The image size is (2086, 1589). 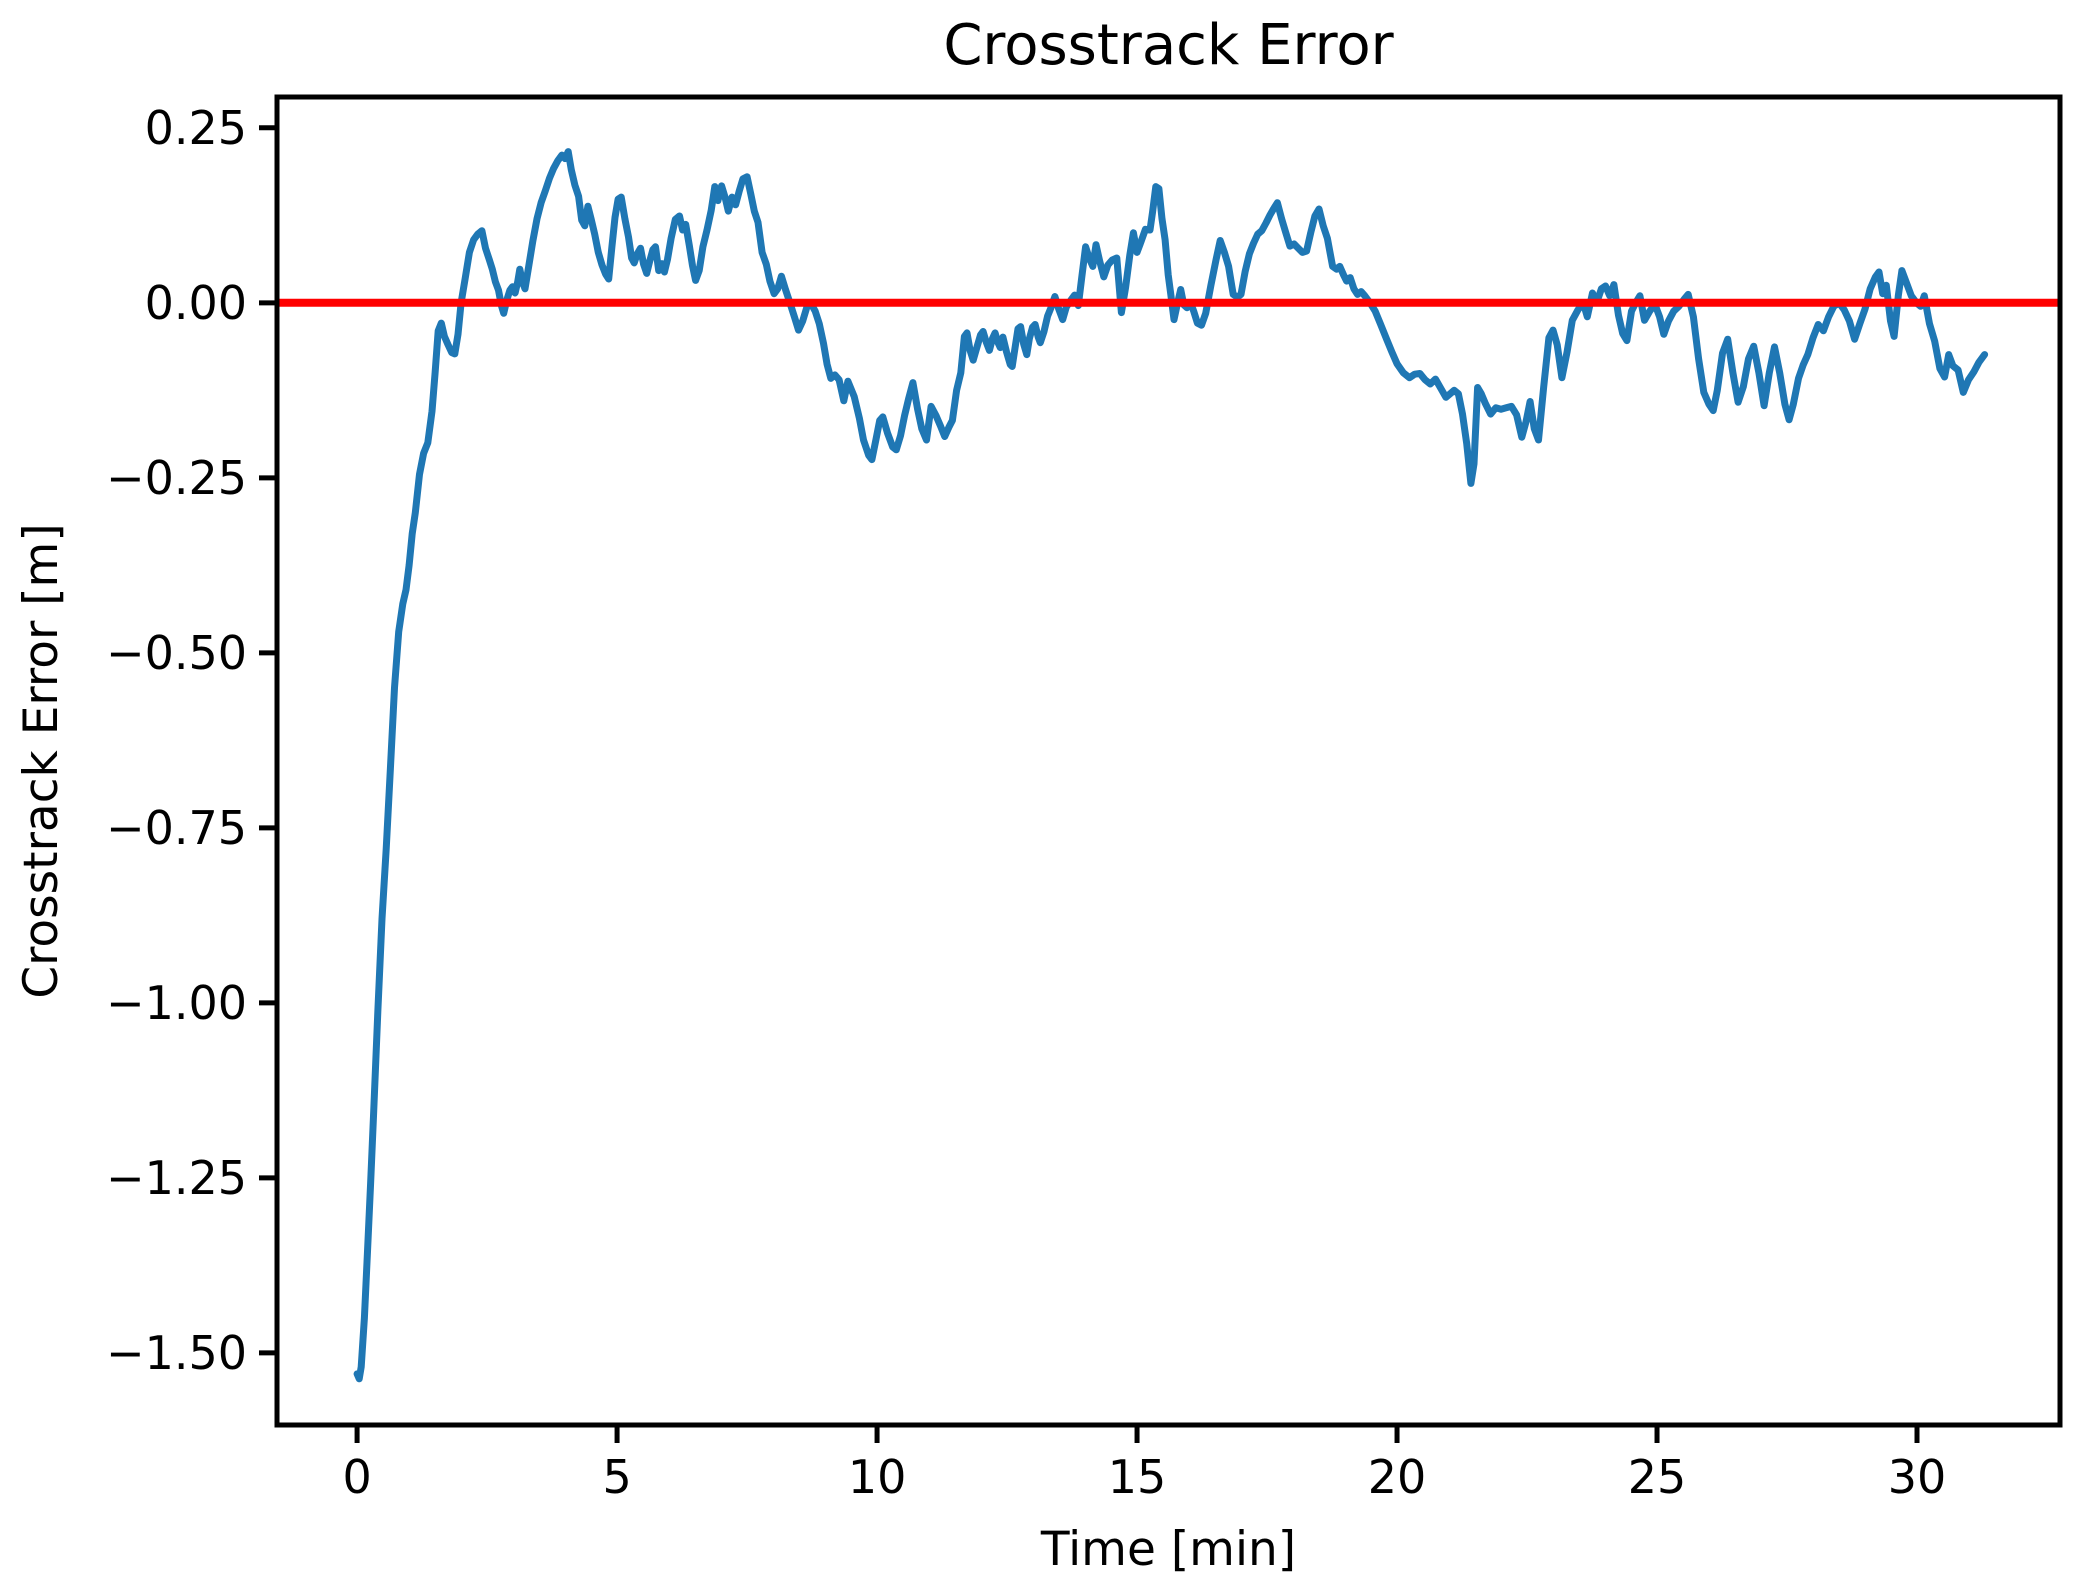 What do you see at coordinates (41, 761) in the screenshot?
I see `y-axis-label: Crosstrack Error [m]` at bounding box center [41, 761].